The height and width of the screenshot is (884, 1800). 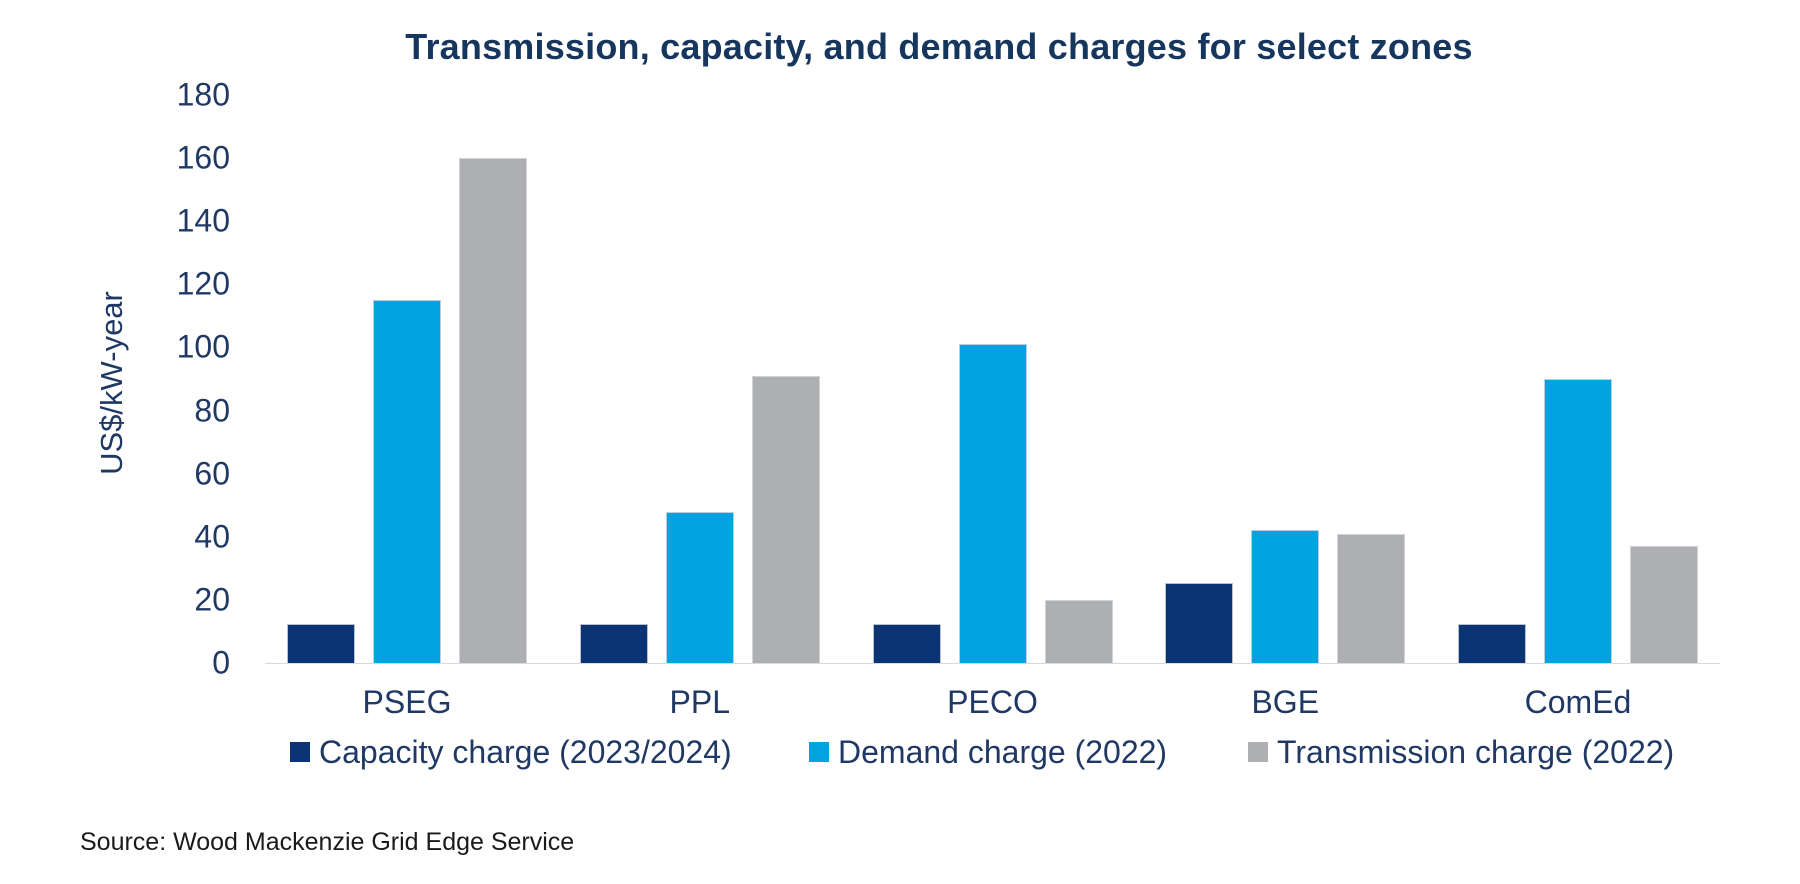 I want to click on y-tick-label: 20, so click(x=212, y=599).